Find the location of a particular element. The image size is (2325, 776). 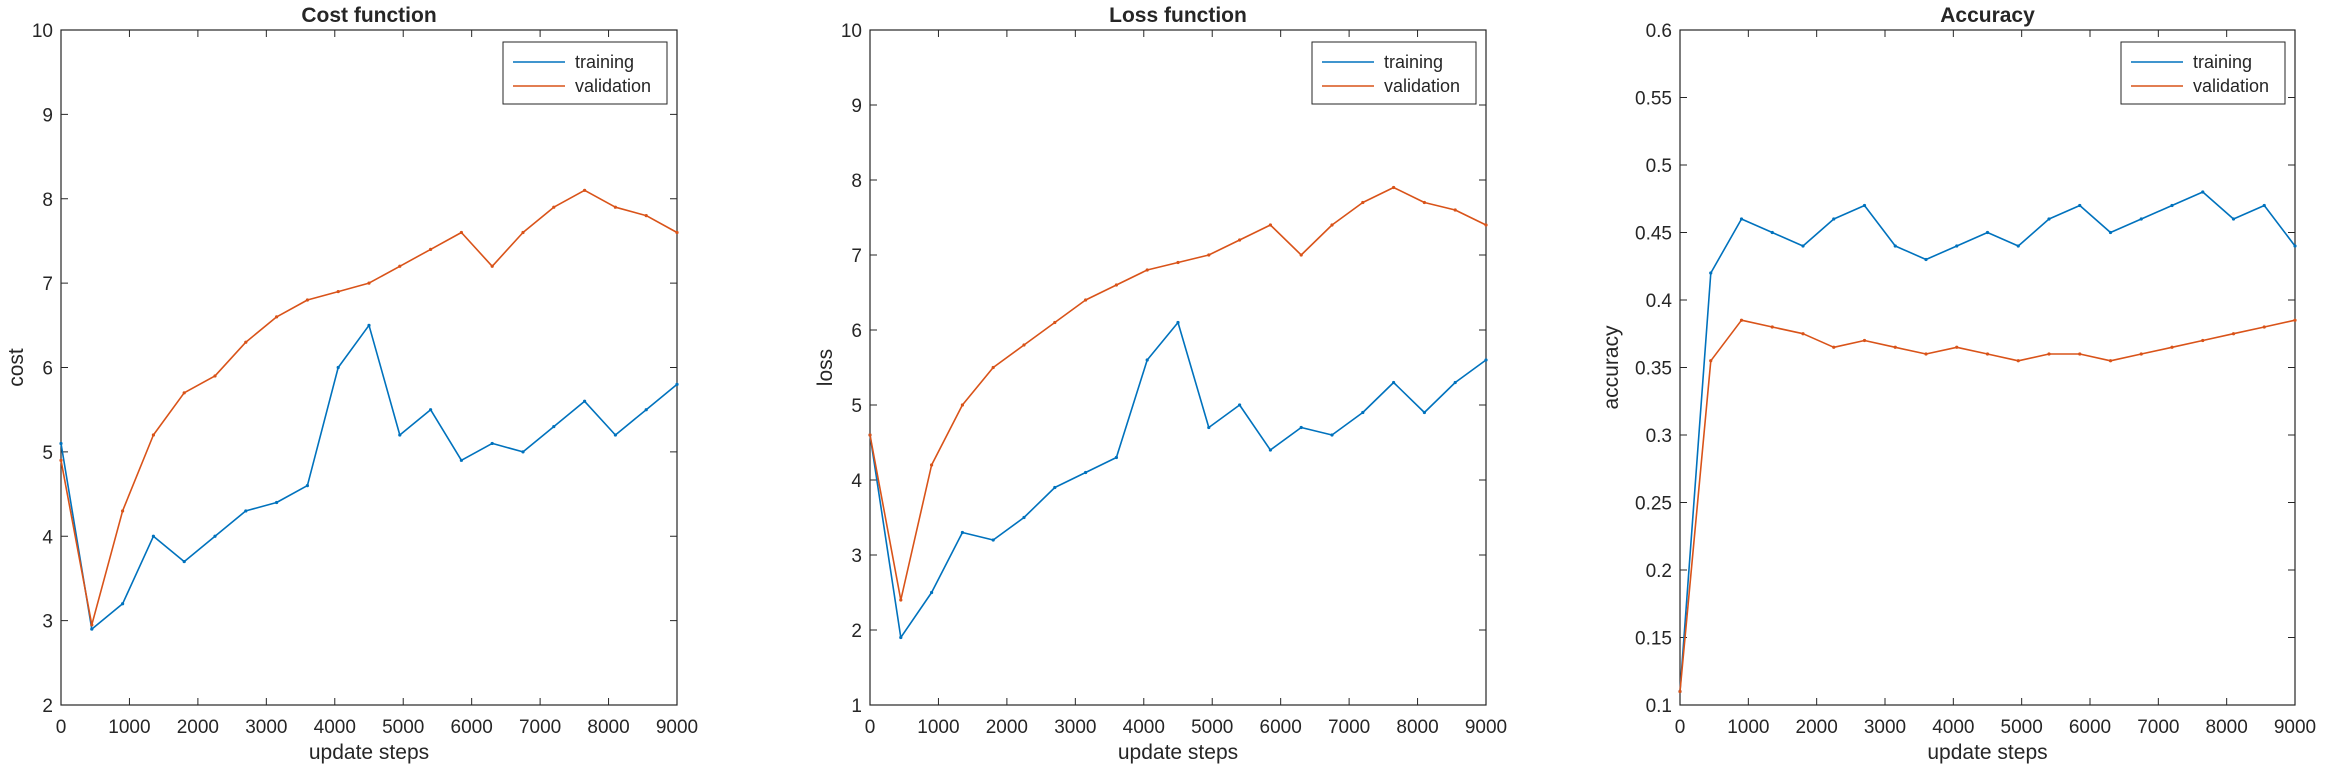

legend-label-validation: validation is located at coordinates (2231, 86).